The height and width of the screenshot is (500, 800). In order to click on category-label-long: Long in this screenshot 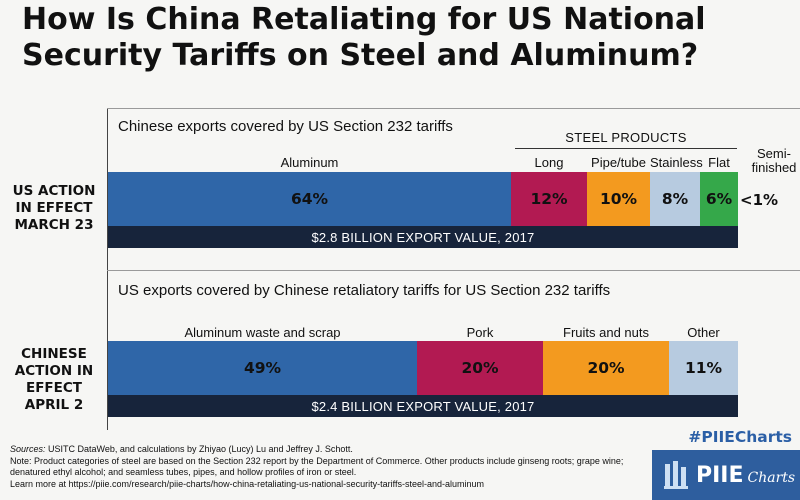, I will do `click(549, 162)`.